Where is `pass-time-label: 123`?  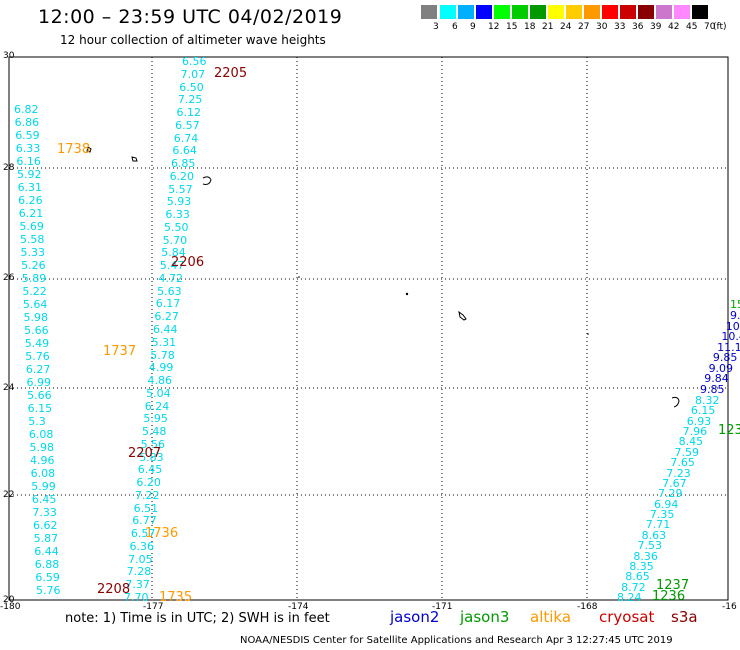 pass-time-label: 123 is located at coordinates (729, 430).